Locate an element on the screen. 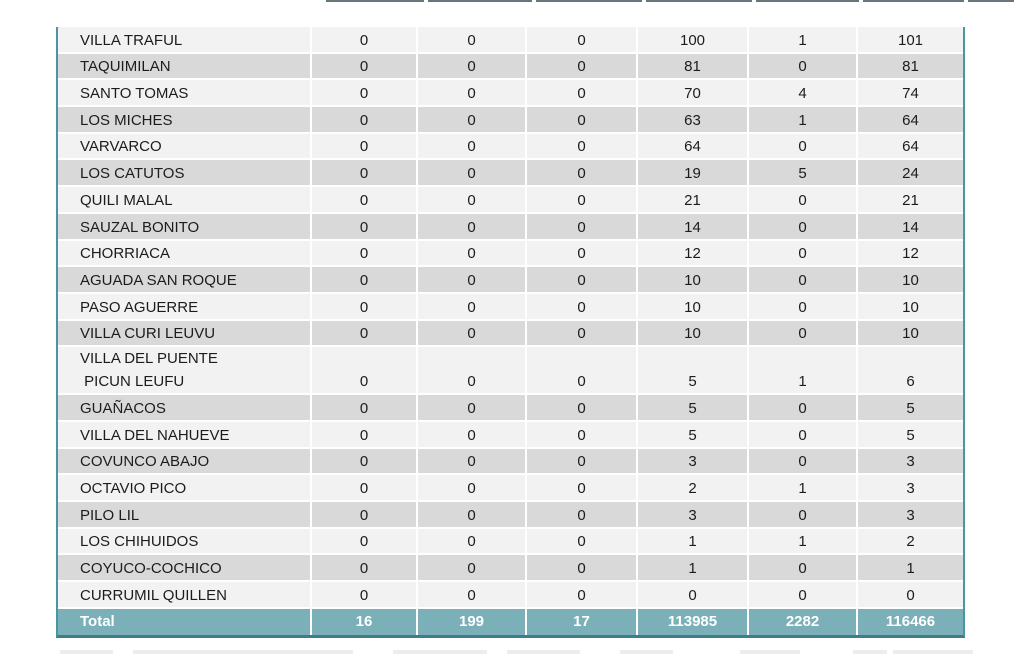 Image resolution: width=1024 pixels, height=672 pixels. row-value: 24 is located at coordinates (910, 173).